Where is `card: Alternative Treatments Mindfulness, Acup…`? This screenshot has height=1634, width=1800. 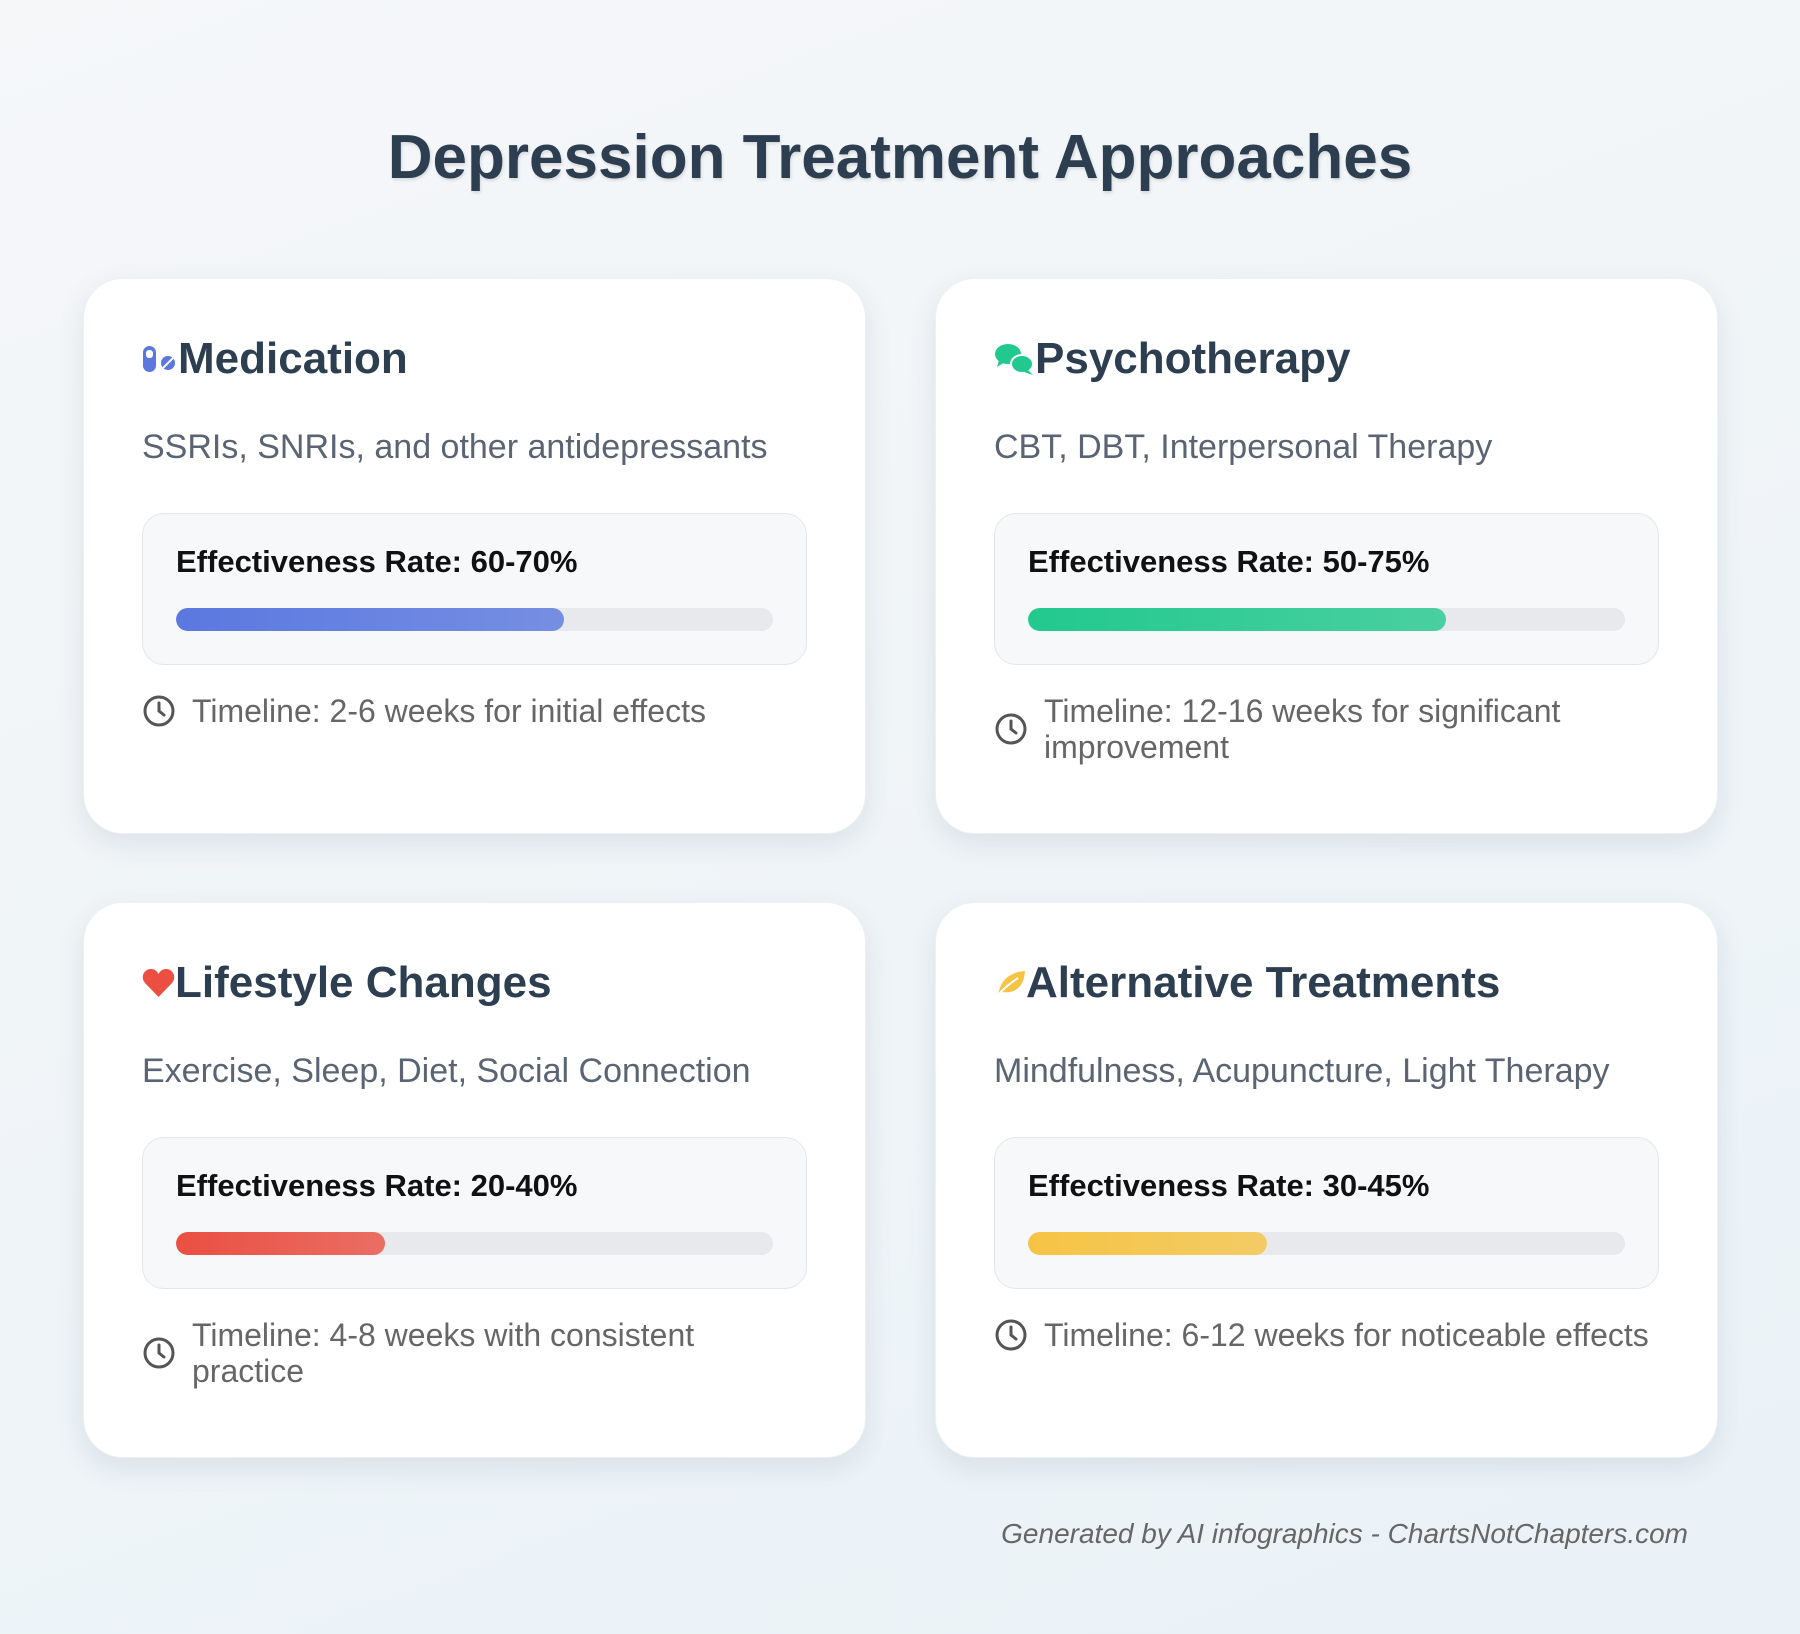 card: Alternative Treatments Mindfulness, Acup… is located at coordinates (1326, 1180).